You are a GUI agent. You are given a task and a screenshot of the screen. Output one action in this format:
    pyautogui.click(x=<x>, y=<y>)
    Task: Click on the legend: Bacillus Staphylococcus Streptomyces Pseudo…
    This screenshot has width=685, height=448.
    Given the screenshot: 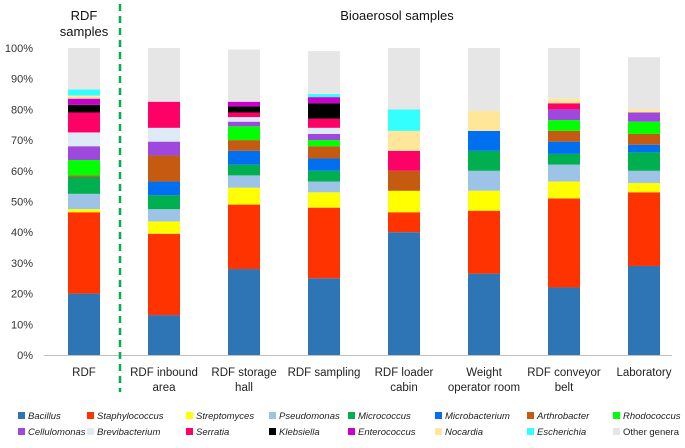 What is the action you would take?
    pyautogui.click(x=349, y=424)
    